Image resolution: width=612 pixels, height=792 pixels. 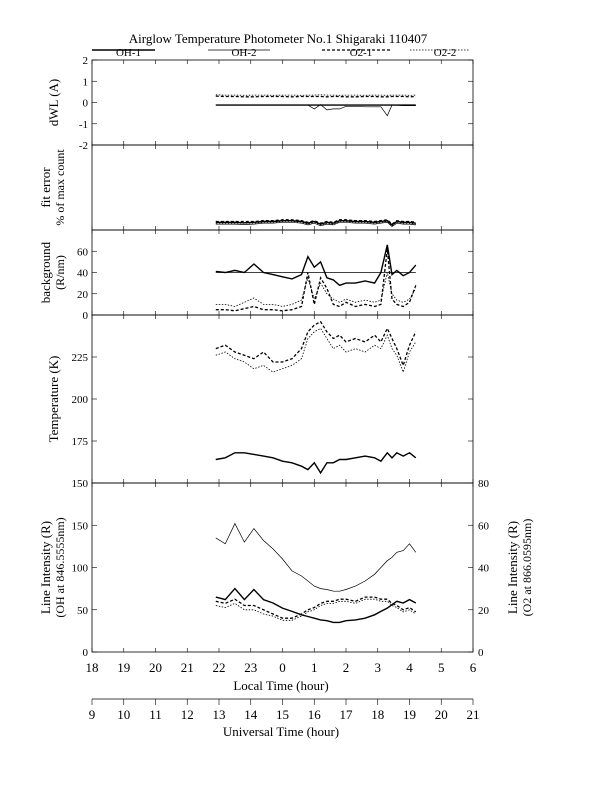 I want to click on y-right-tick-label: 80, so click(x=484, y=484).